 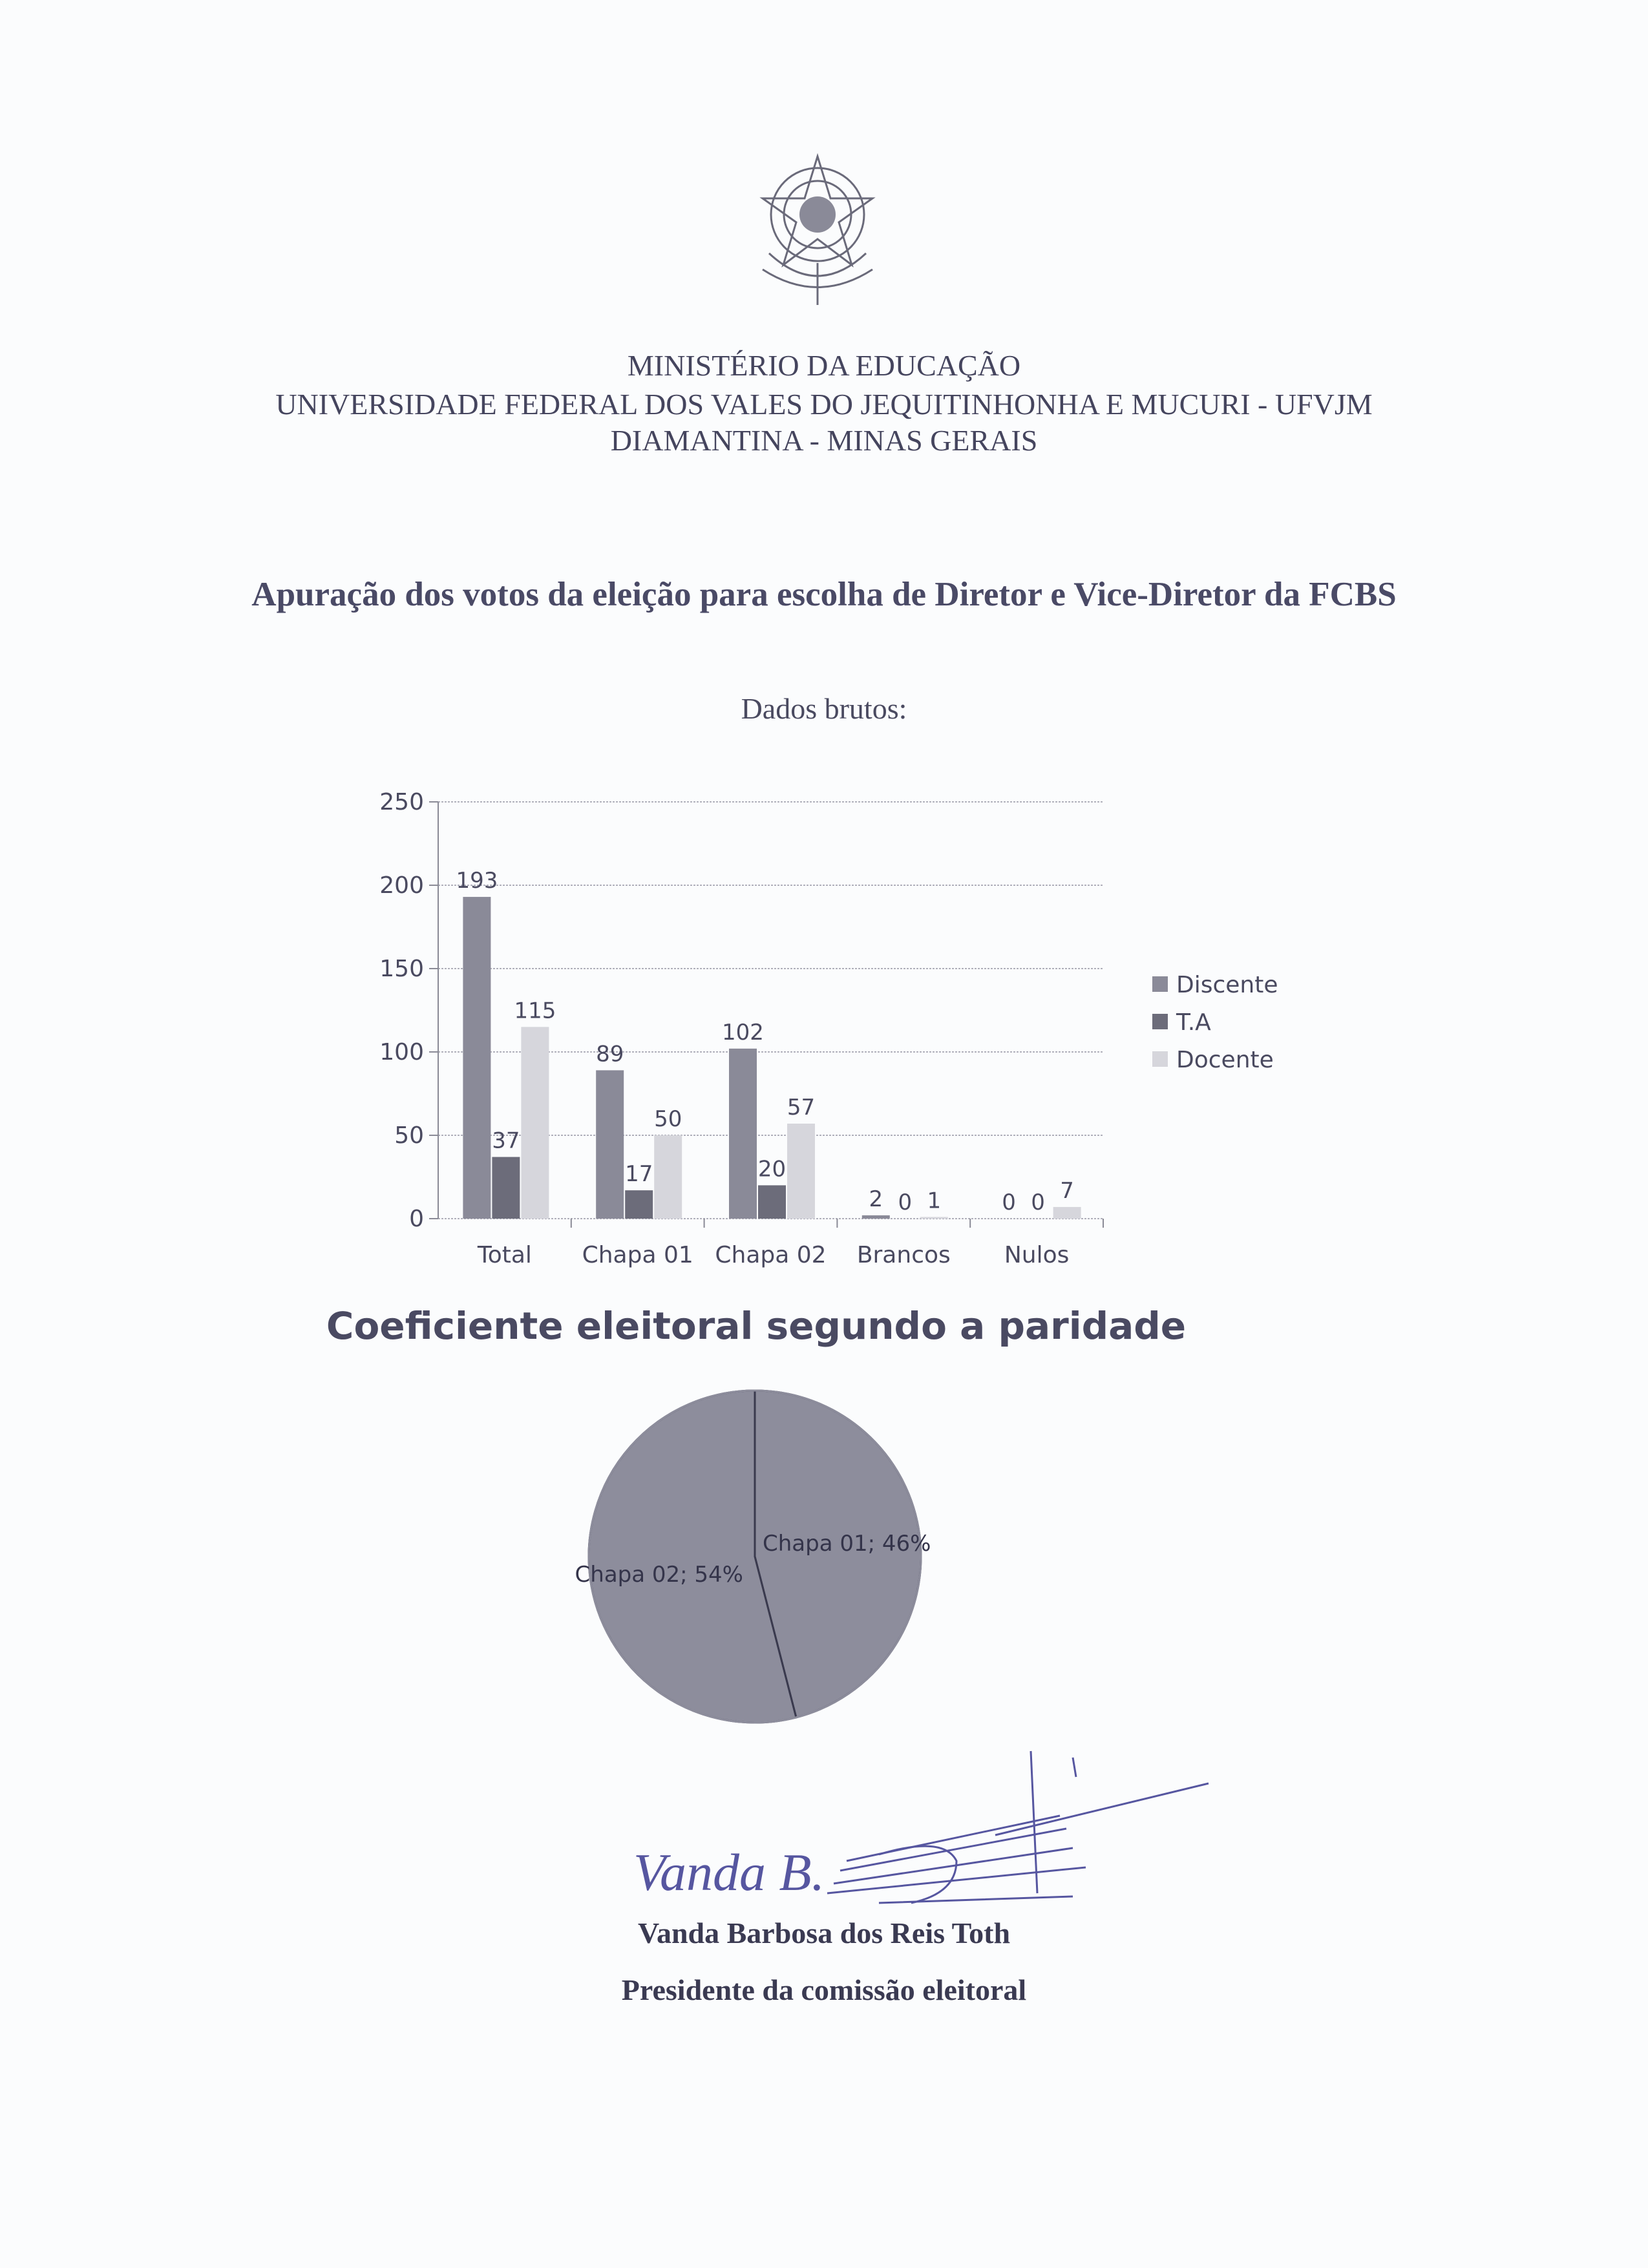 I want to click on bar-value-label: 1, so click(x=934, y=1201).